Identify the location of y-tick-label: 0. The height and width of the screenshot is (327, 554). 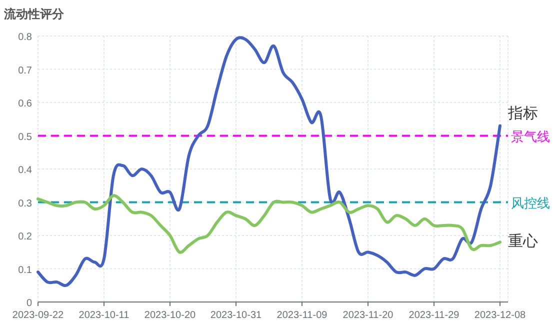
(29, 303).